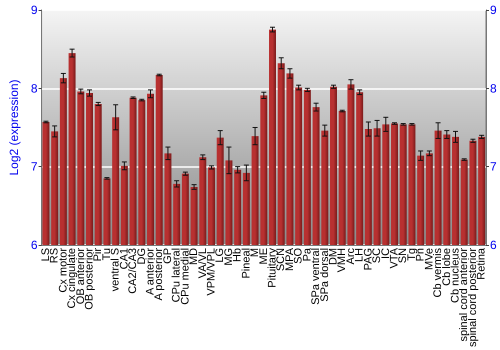 This screenshot has height=350, width=500. I want to click on y-tick-label: 8, so click(34, 88).